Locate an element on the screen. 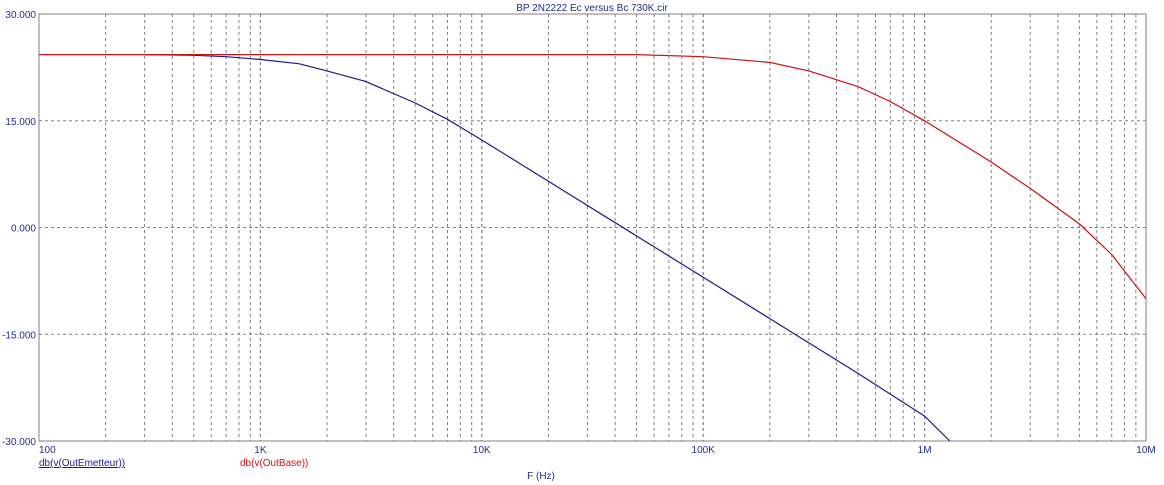 The width and height of the screenshot is (1164, 485). y-axis-ticks: 30.000 15.000 0.000 -15.000 -30.000 is located at coordinates (19, 229).